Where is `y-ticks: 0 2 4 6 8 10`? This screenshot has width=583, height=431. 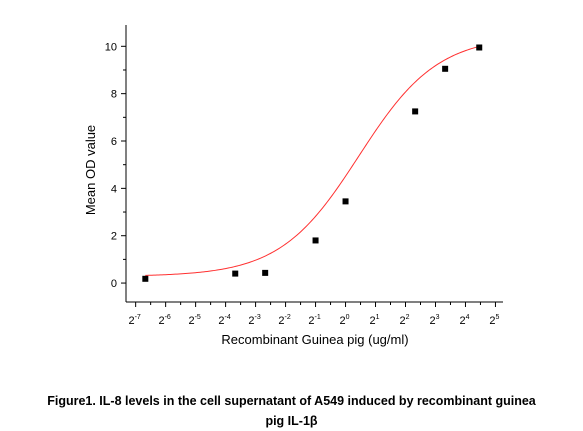
y-ticks: 0 2 4 6 8 10 is located at coordinates (115, 165).